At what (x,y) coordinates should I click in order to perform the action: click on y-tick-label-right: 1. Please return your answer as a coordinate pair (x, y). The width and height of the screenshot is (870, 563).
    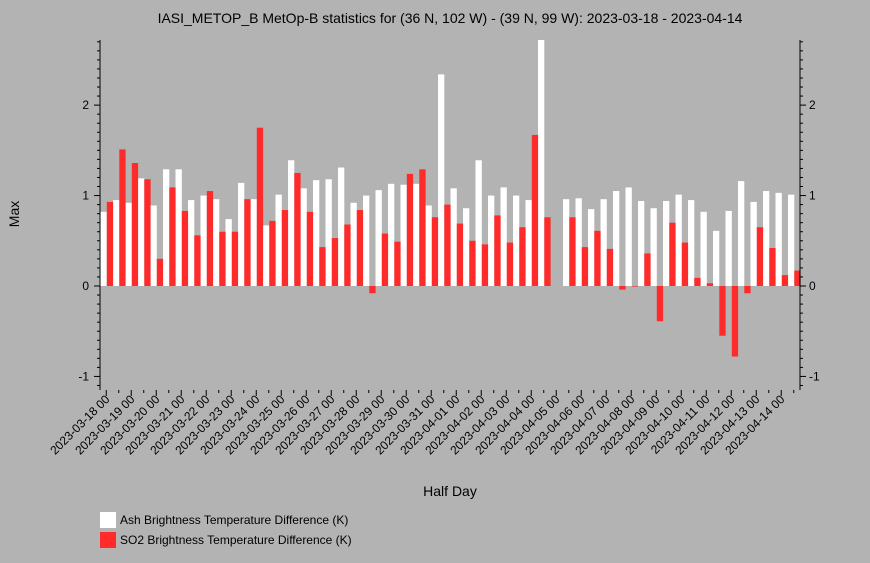
    Looking at the image, I should click on (812, 196).